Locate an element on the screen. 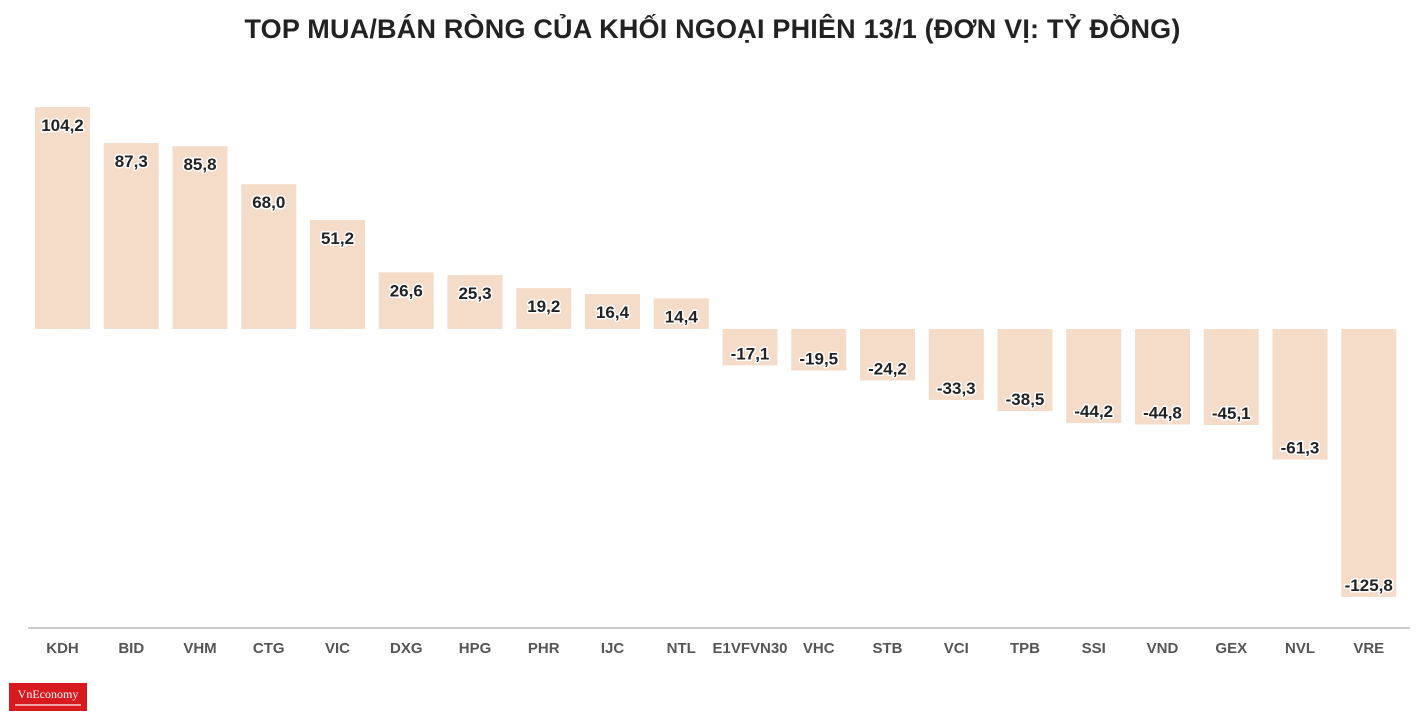 Image resolution: width=1425 pixels, height=724 pixels. bar-phr is located at coordinates (544, 308).